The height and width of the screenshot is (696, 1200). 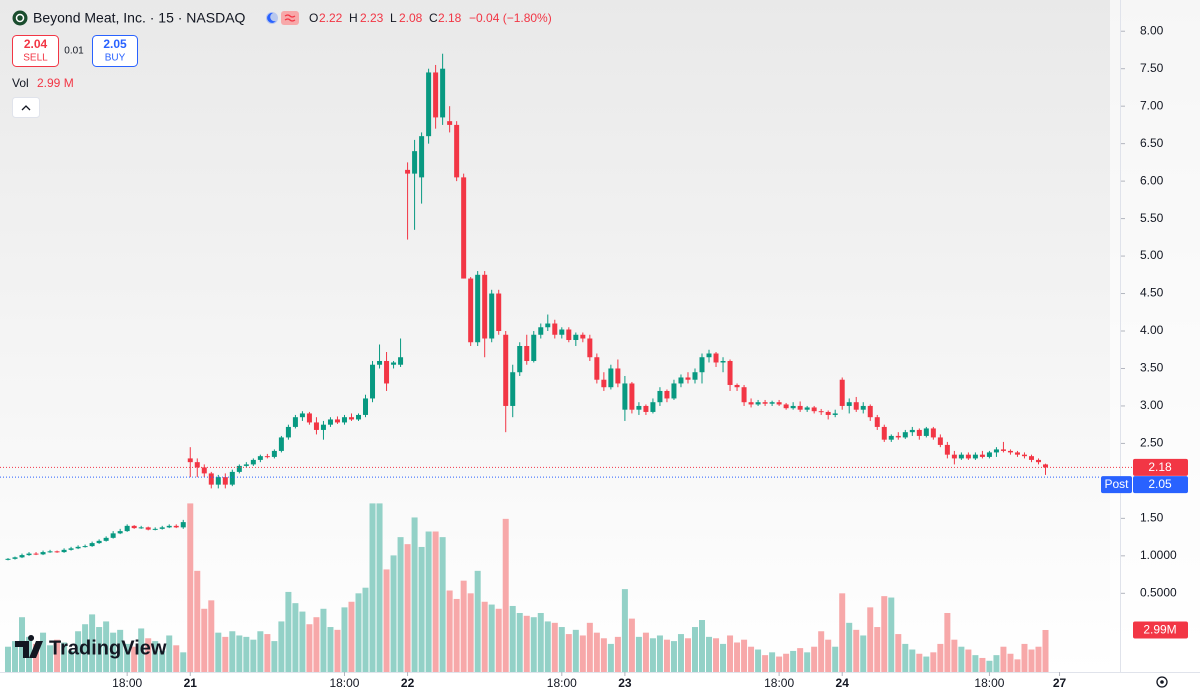 I want to click on volume-label: Vol, so click(x=20, y=83).